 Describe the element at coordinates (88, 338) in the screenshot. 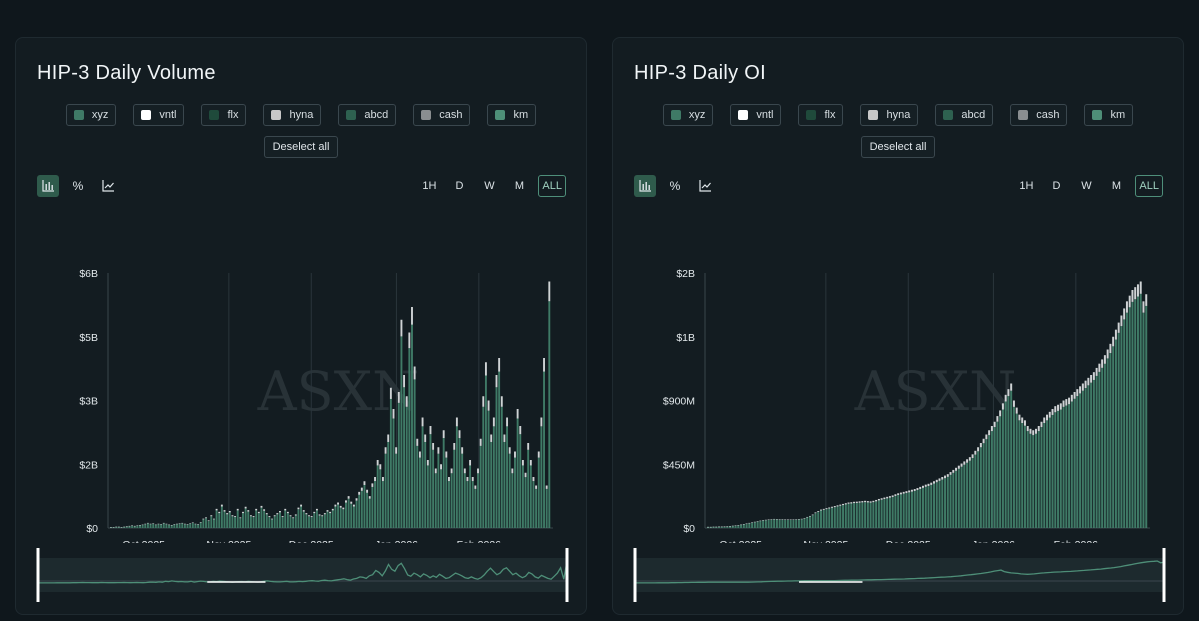

I see `y-tick-label: $5B` at that location.